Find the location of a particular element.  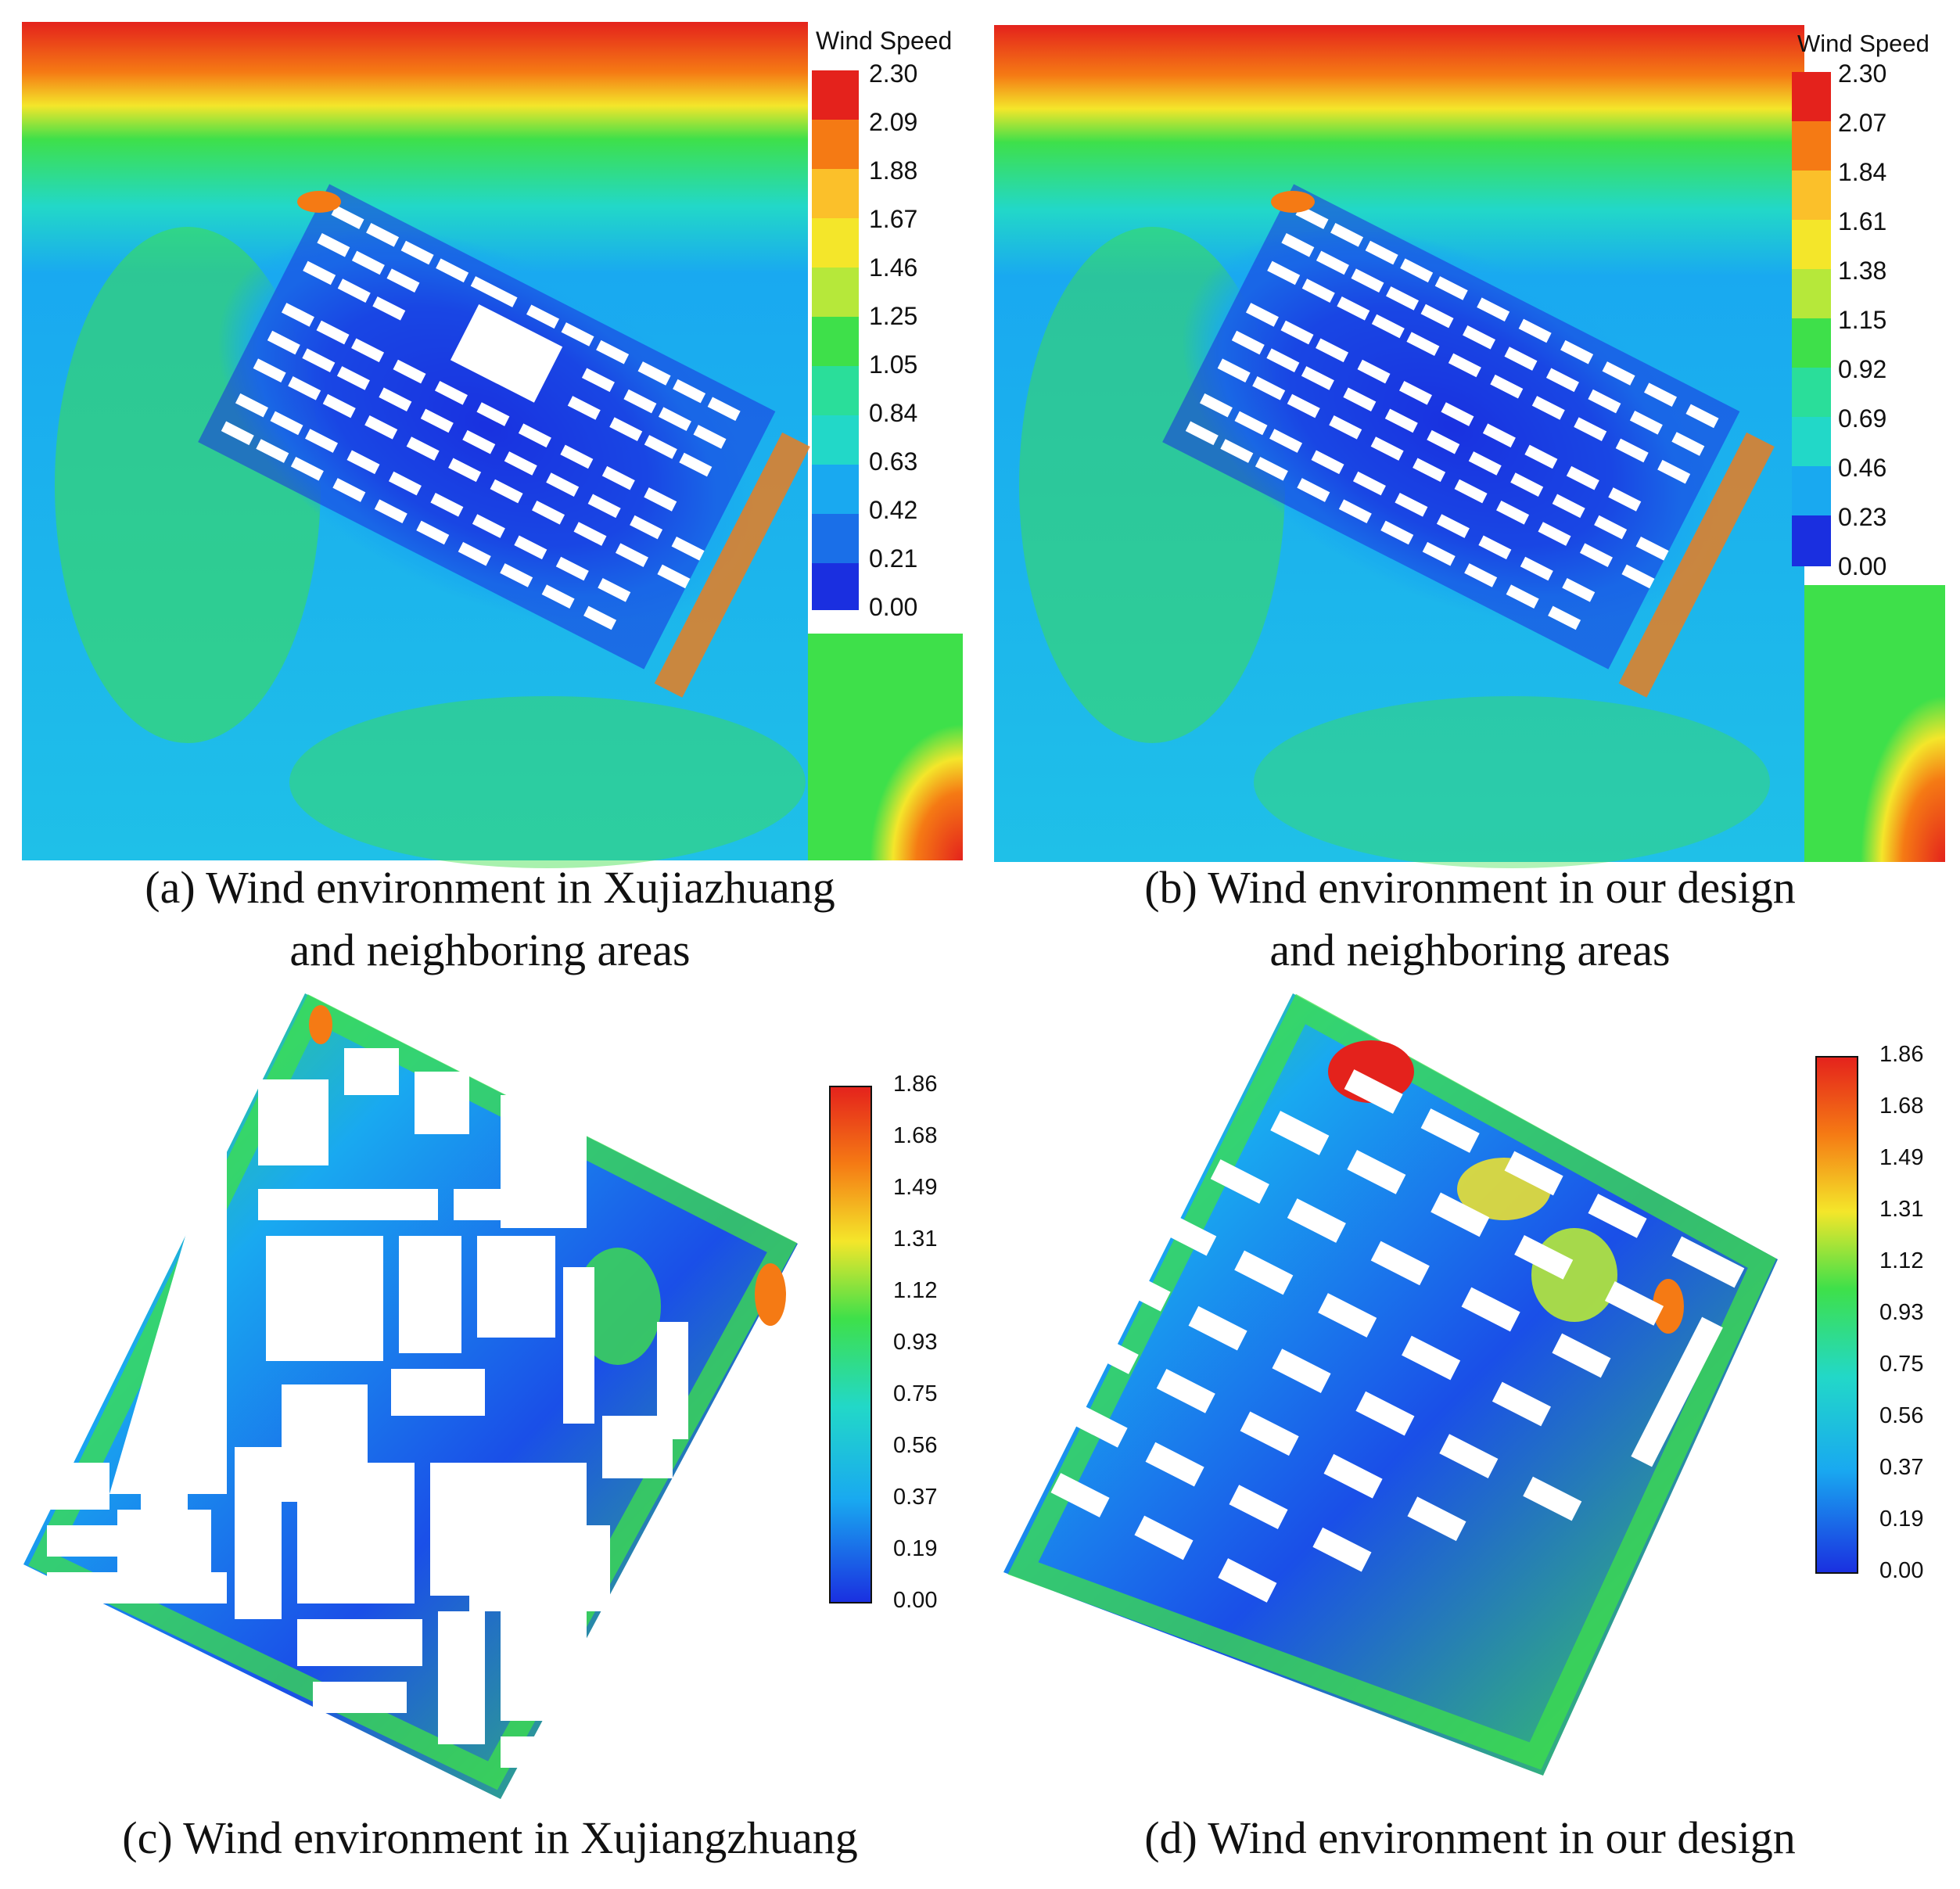

caption-c: (c) Wind environment in Xujiangzhuang is located at coordinates (490, 1838).